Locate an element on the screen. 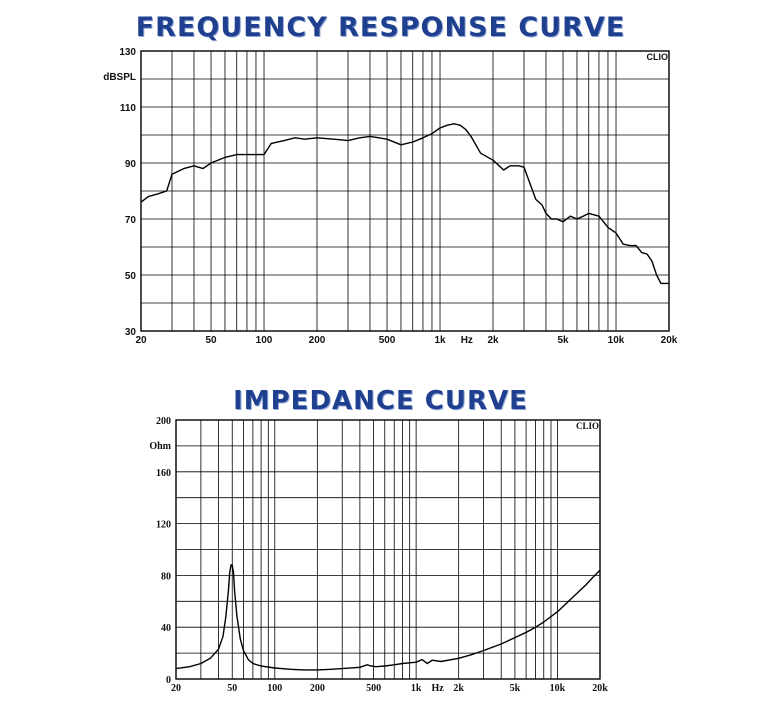 This screenshot has height=714, width=761. y-tick-label: 30 is located at coordinates (131, 332).